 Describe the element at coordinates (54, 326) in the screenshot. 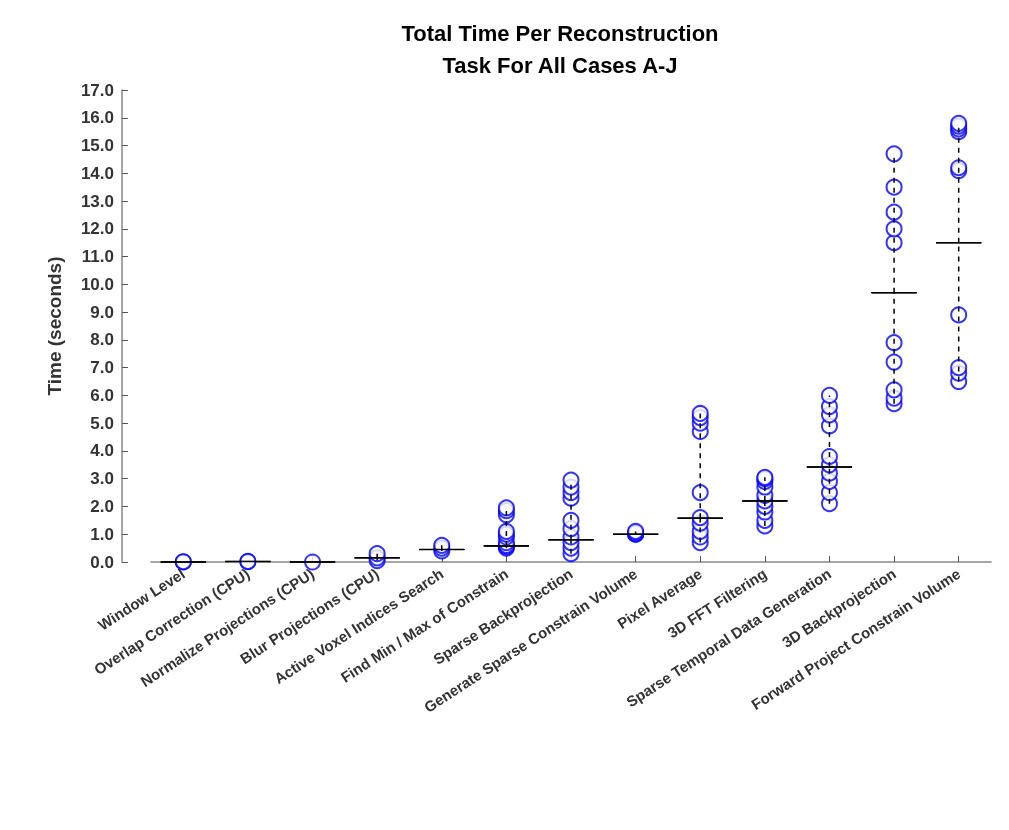

I see `y-axis-title: Time (seconds)` at that location.